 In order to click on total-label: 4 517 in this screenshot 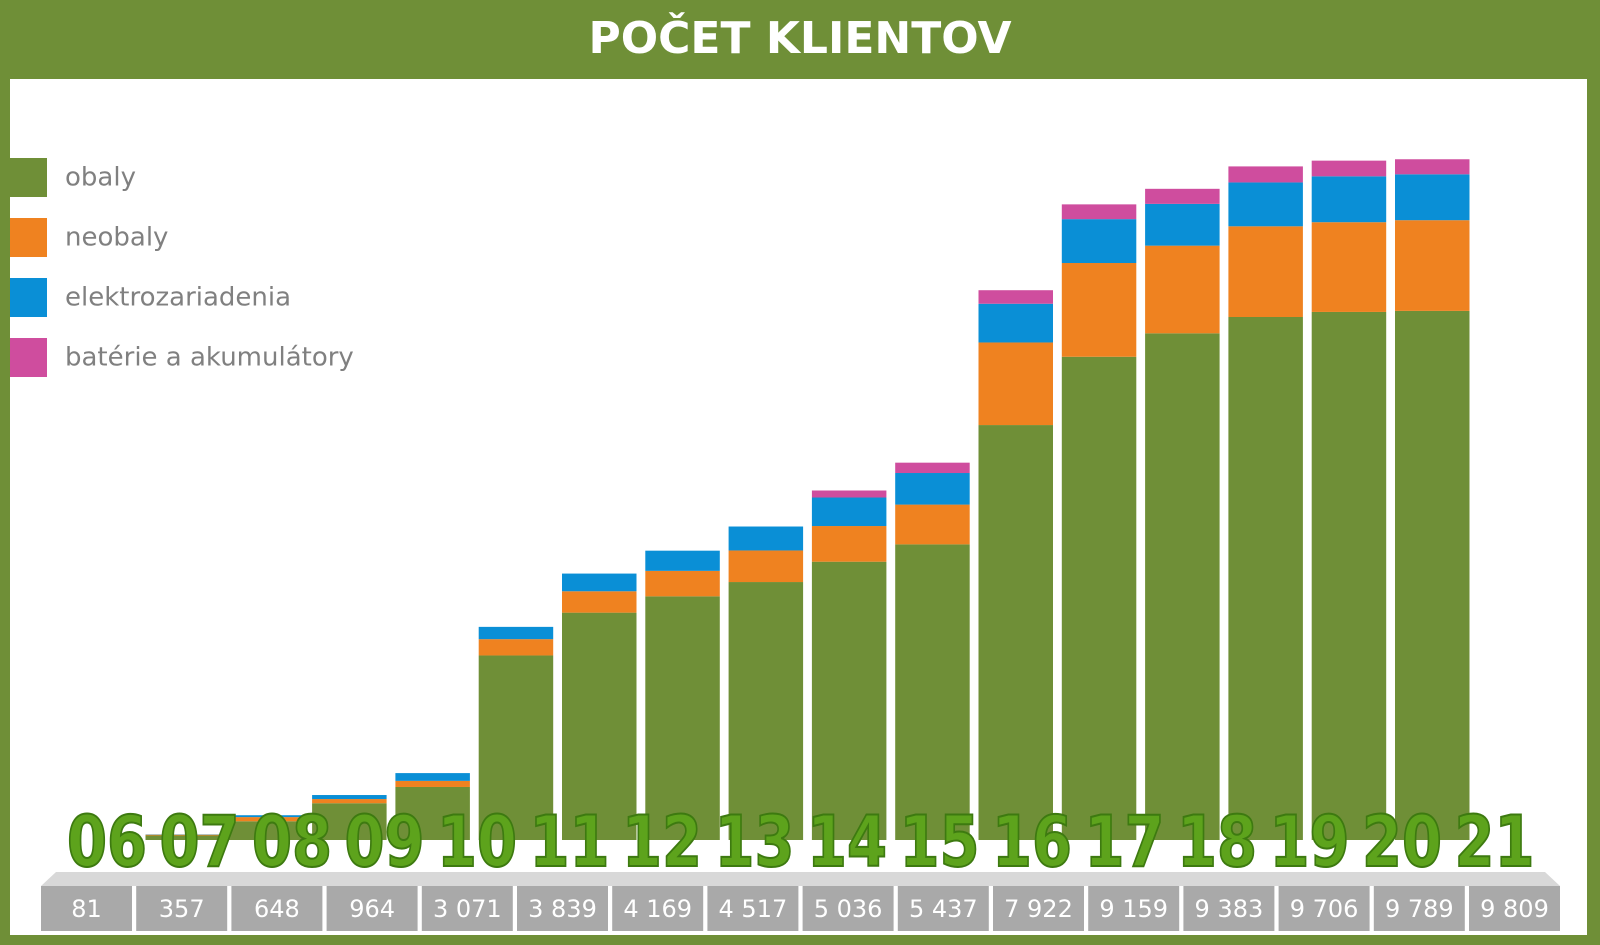, I will do `click(753, 909)`.